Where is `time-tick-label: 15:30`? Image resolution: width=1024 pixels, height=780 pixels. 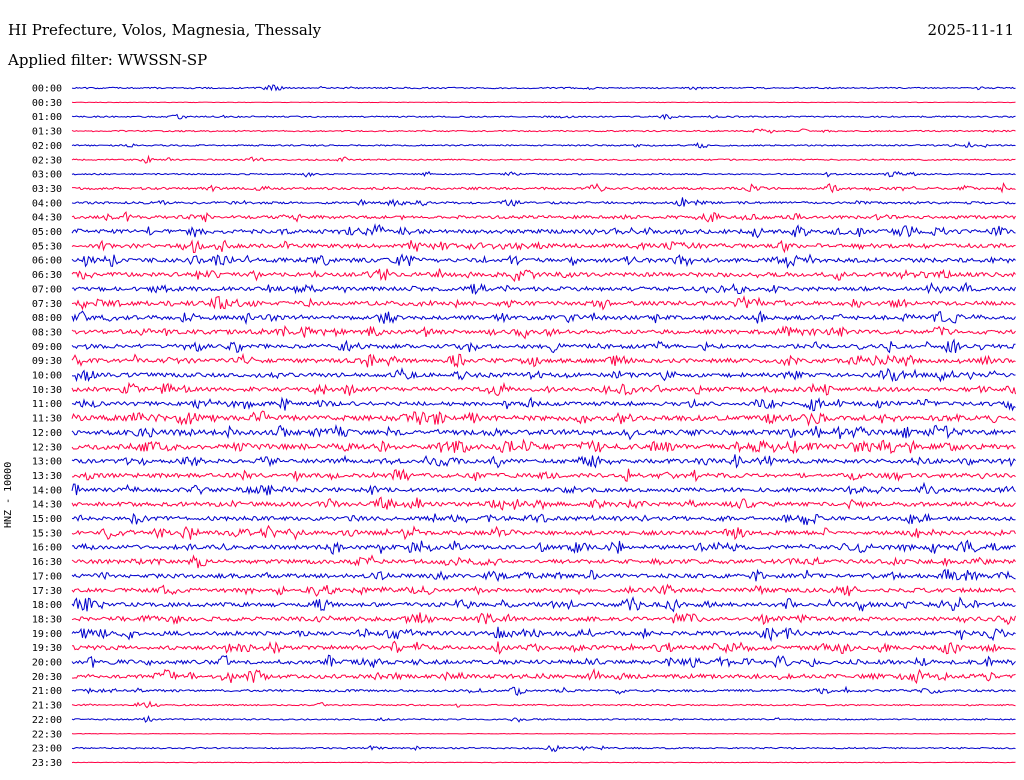 time-tick-label: 15:30 is located at coordinates (47, 533).